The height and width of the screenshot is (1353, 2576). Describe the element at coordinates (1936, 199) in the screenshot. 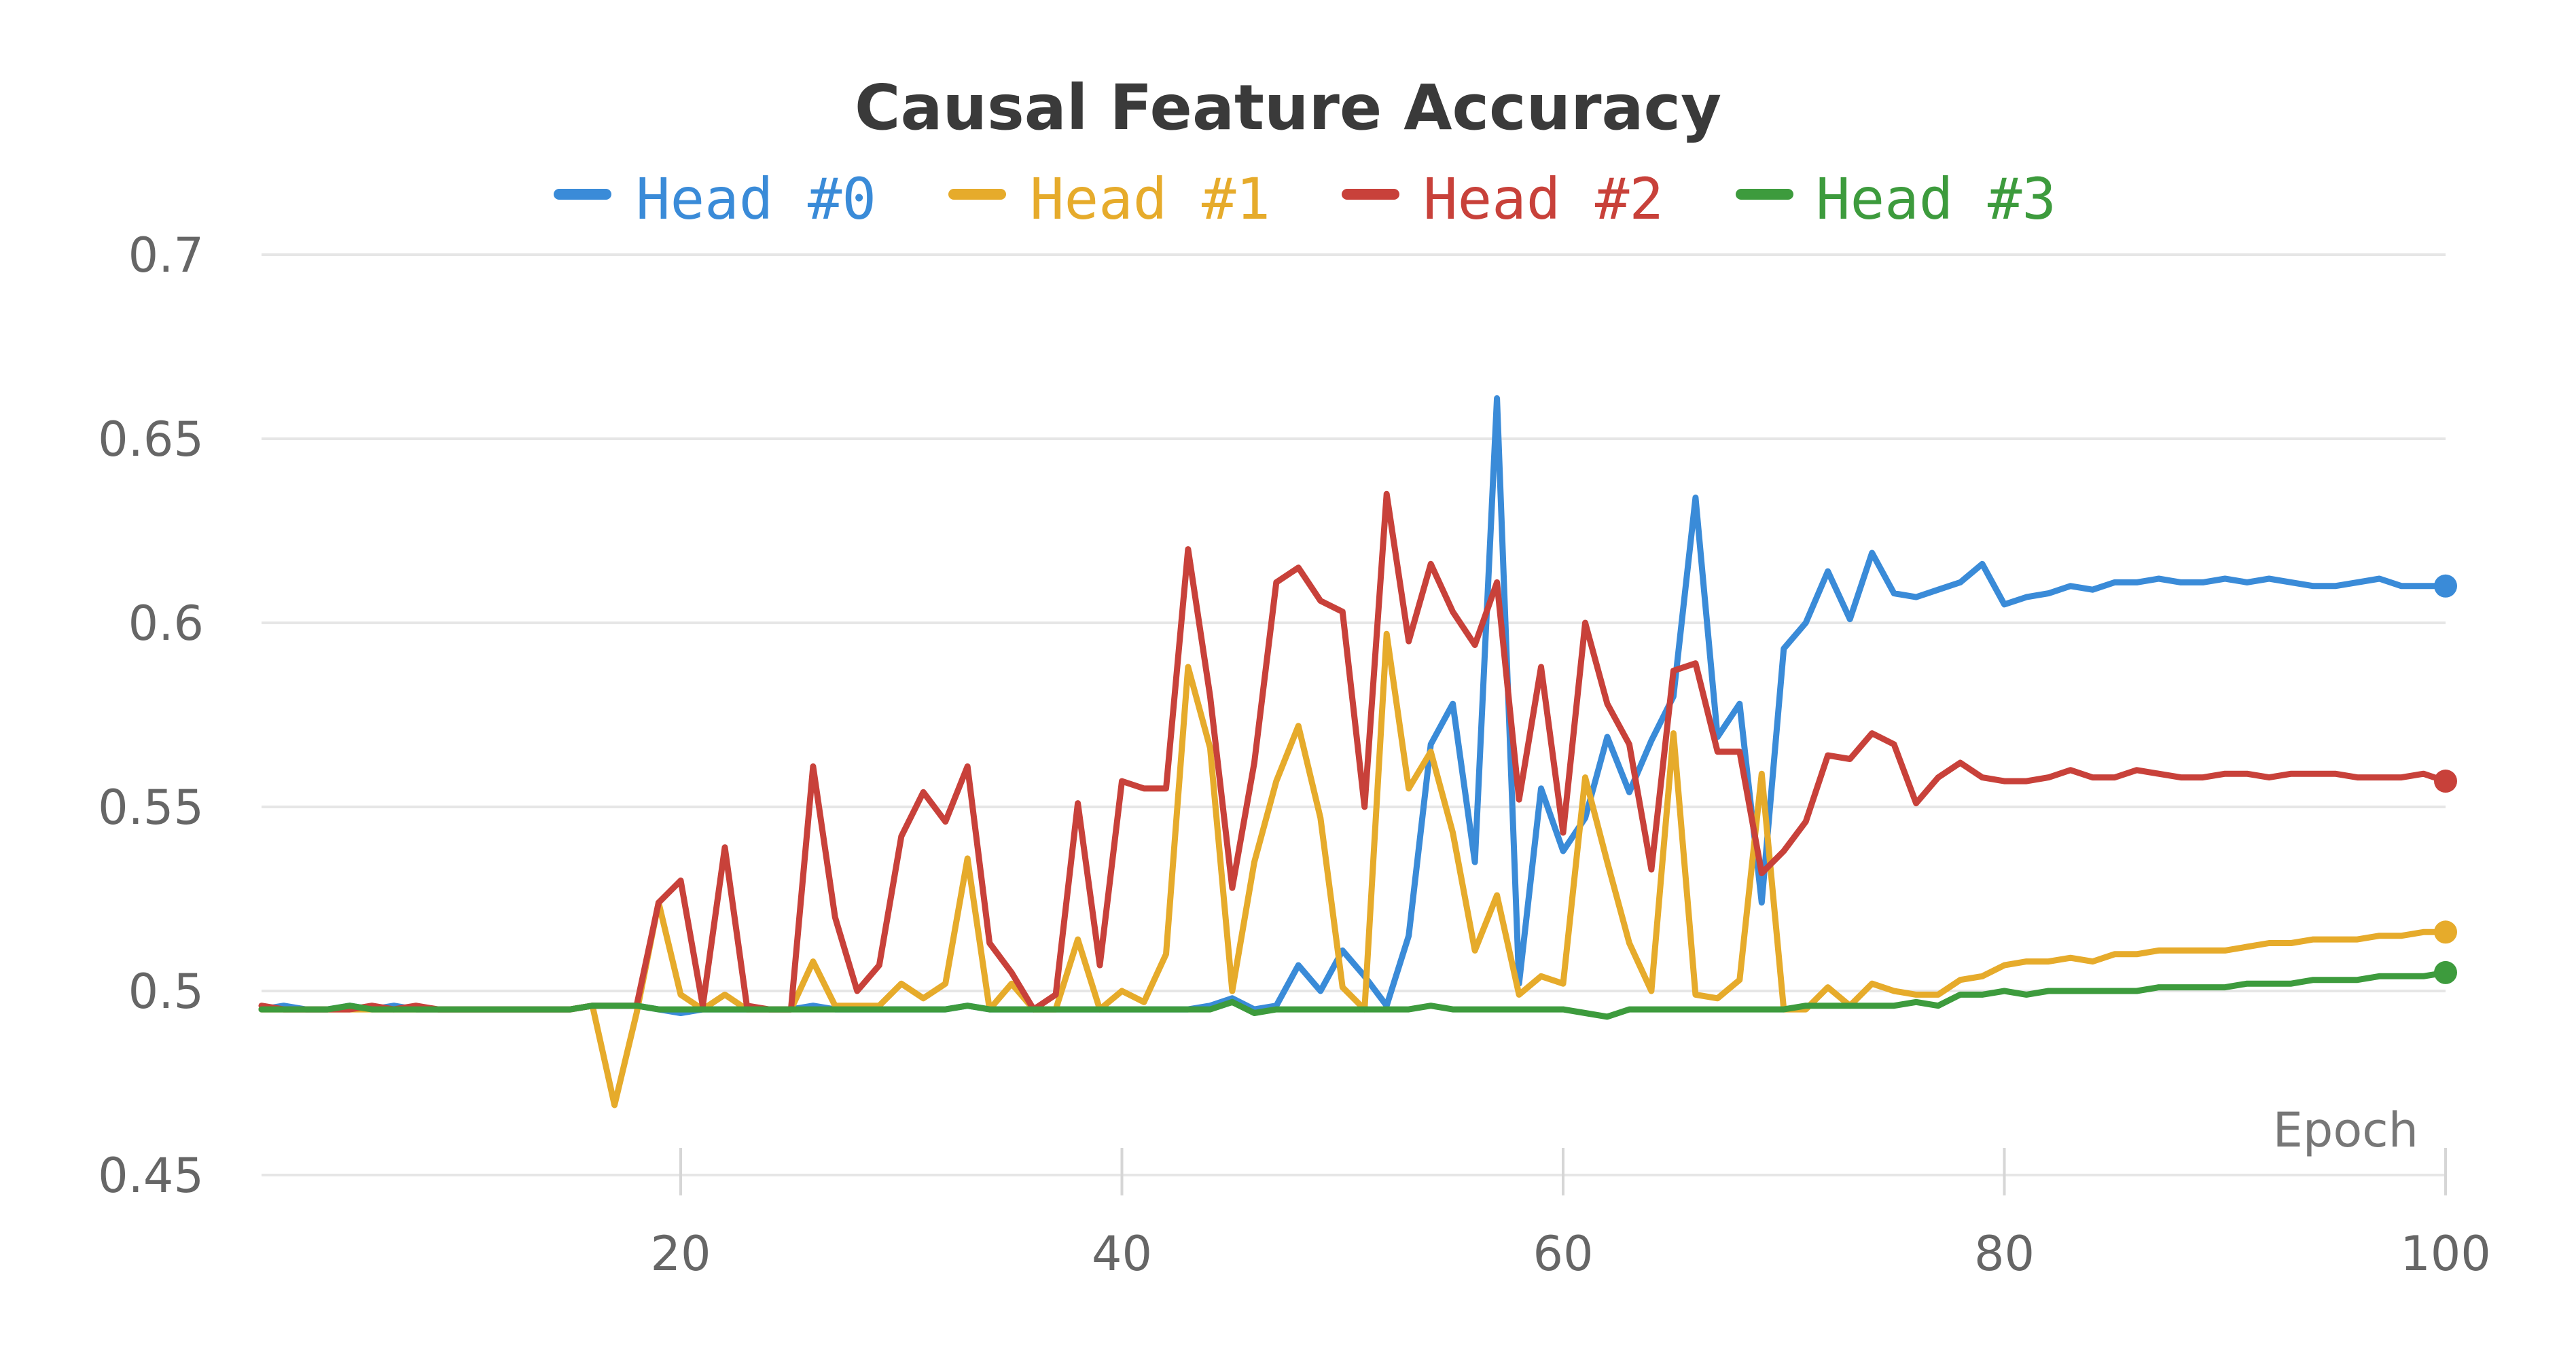

I see `legend-label-head-3: Head #3` at that location.